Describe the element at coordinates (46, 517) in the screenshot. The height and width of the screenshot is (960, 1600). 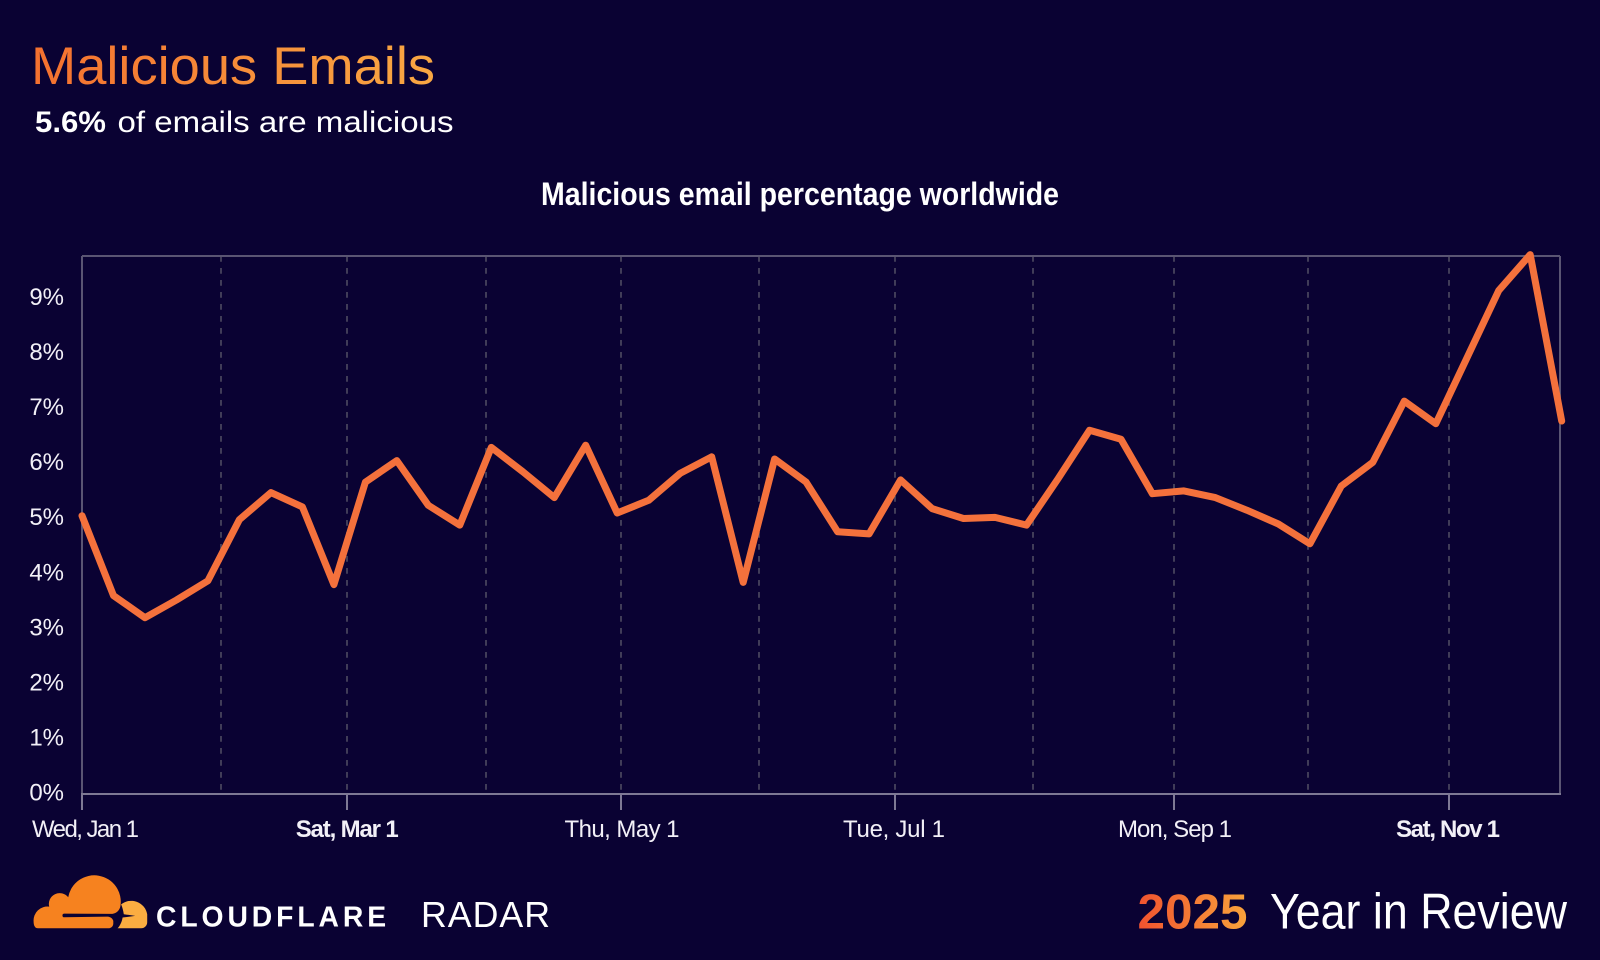
I see `svg-text: 5%` at that location.